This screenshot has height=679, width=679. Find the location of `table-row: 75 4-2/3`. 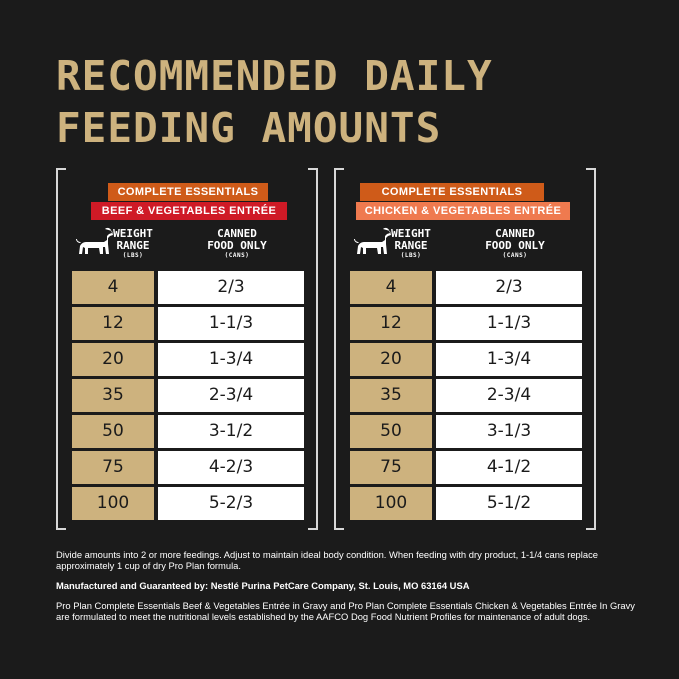

table-row: 75 4-2/3 is located at coordinates (188, 467).